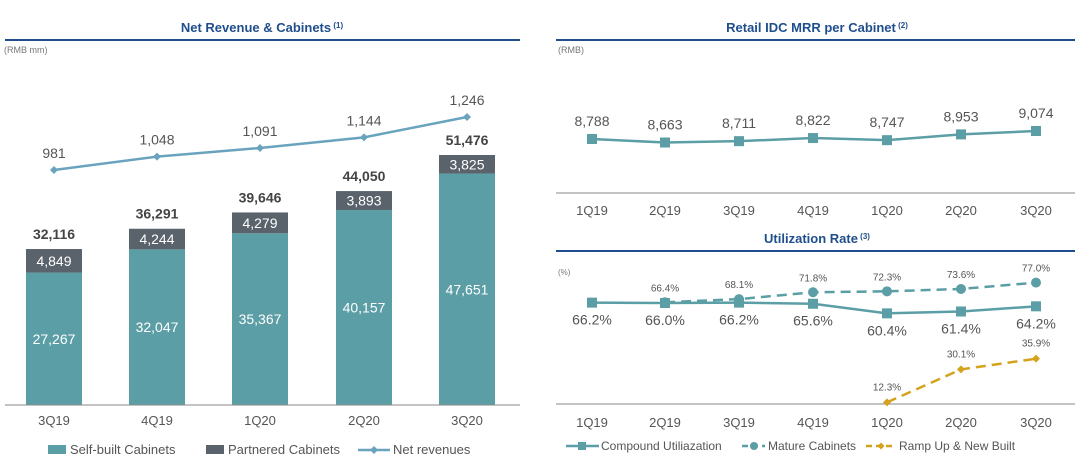 The image size is (1079, 457). I want to click on x-tick-label: 2Q20, so click(961, 422).